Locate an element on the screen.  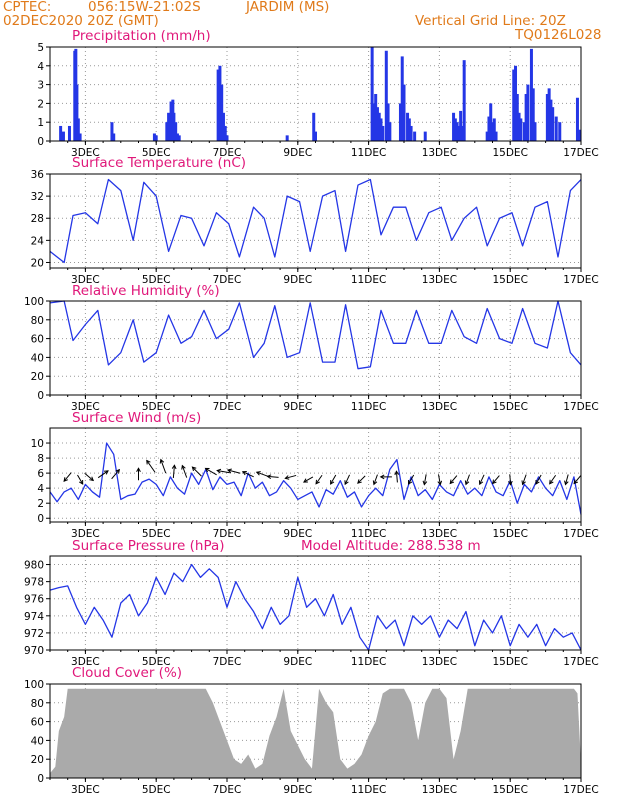
cloud-ytick-label: 20 is located at coordinates (37, 760).